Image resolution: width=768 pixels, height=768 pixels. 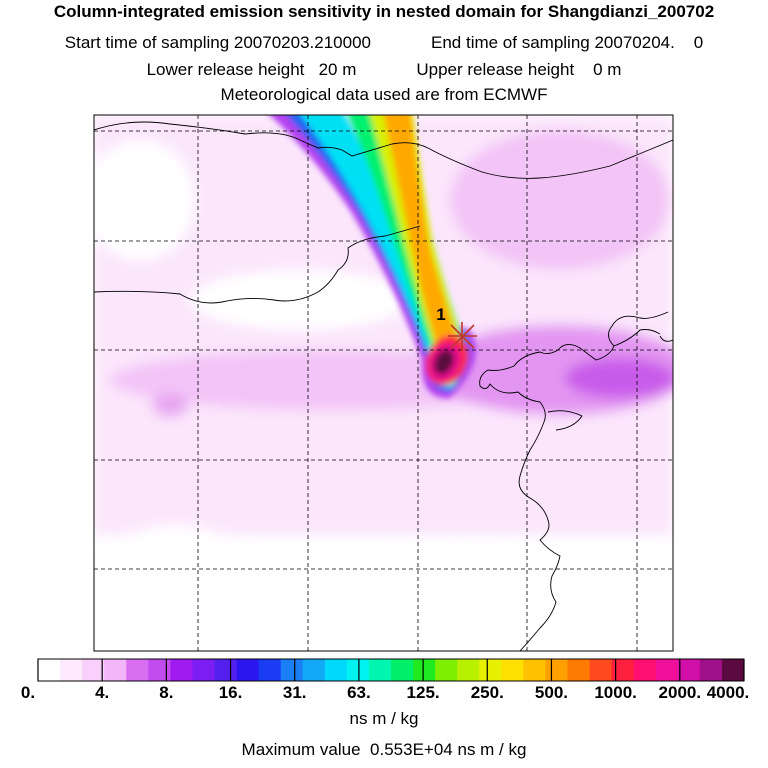 What do you see at coordinates (487, 692) in the screenshot?
I see `colorbar-tick-label: 250.` at bounding box center [487, 692].